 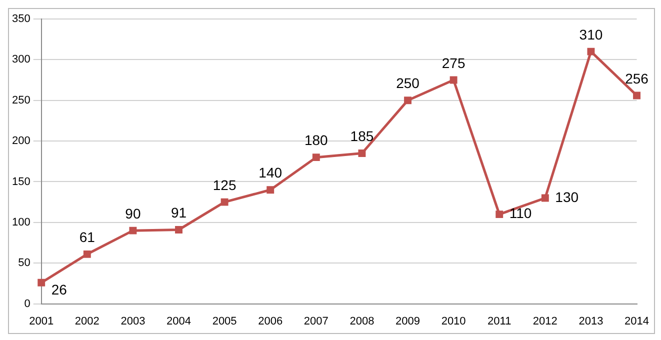 I want to click on data-label: 26, so click(x=59, y=290).